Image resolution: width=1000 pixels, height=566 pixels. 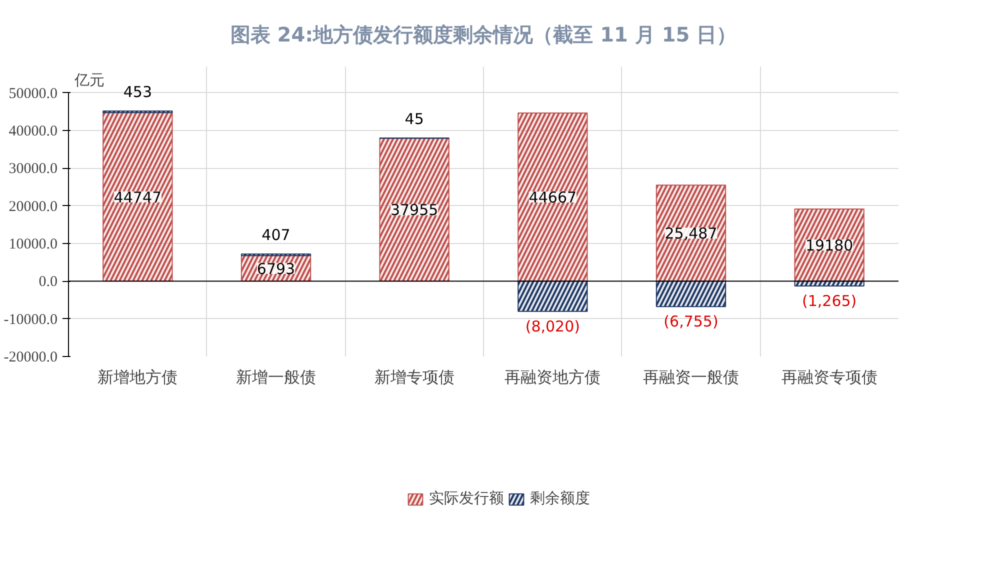 I want to click on data-label: 44747, so click(x=138, y=197).